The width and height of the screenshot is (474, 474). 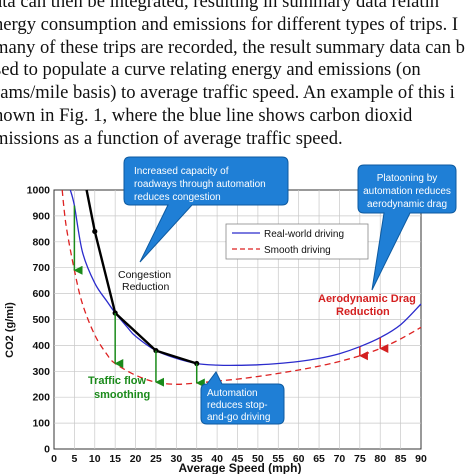 I want to click on y-tick-label: 200, so click(x=41, y=398).